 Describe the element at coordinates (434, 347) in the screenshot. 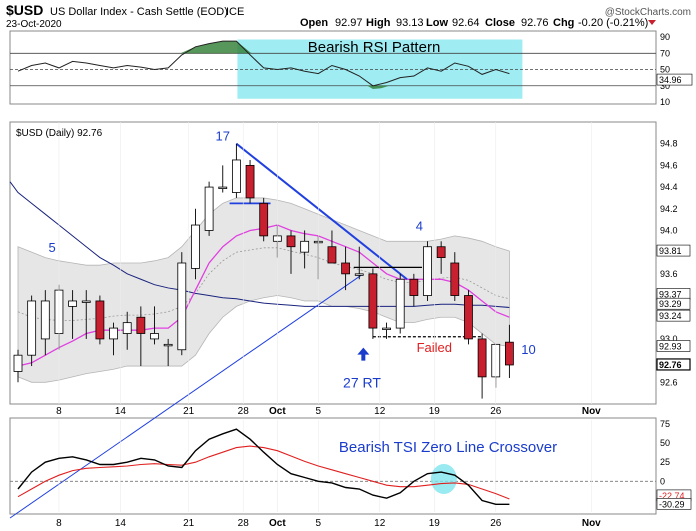

I see `failed-label: Failed` at that location.